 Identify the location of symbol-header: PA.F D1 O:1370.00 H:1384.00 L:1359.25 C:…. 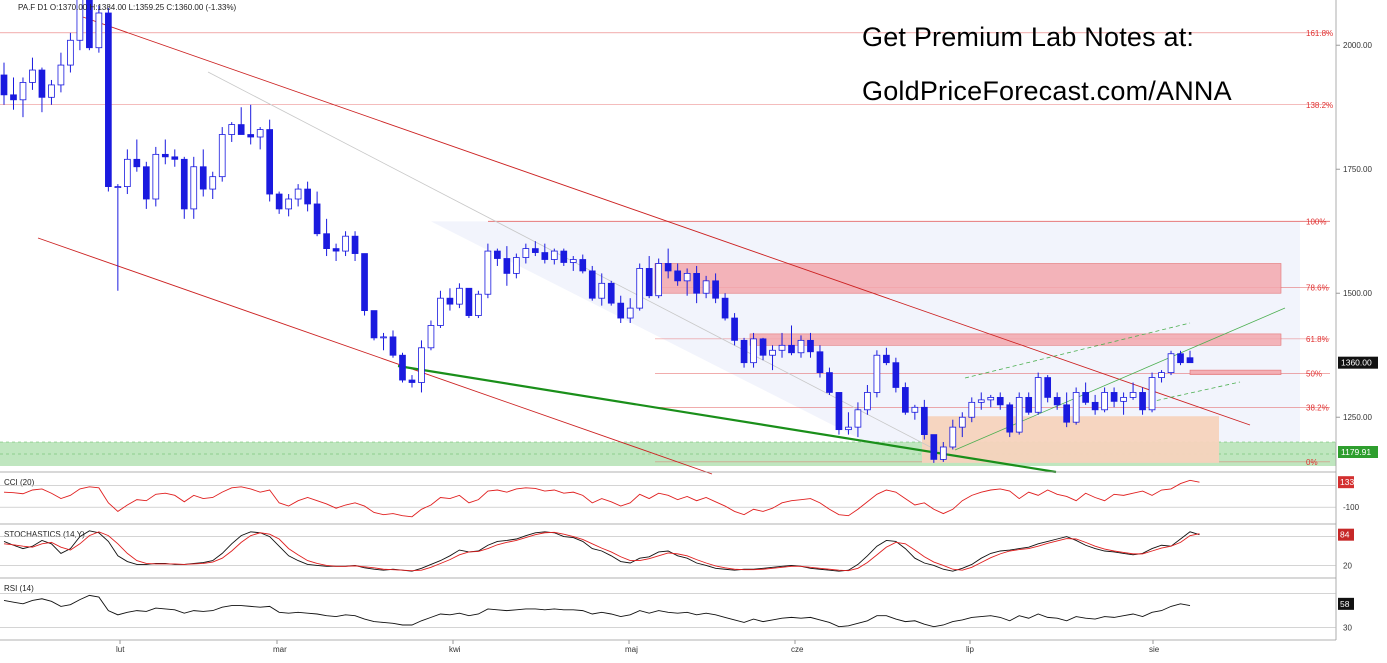
(127, 7).